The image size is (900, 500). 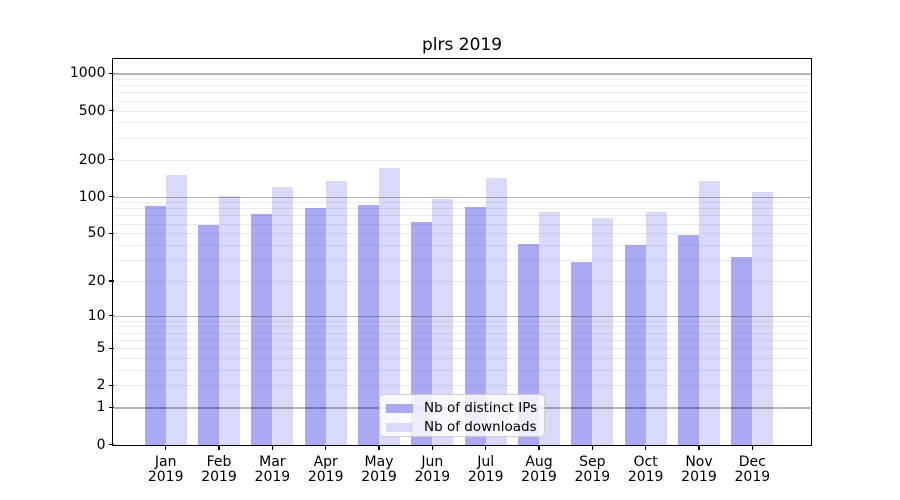 What do you see at coordinates (480, 427) in the screenshot?
I see `legend-label-downloads: Nb of downloads` at bounding box center [480, 427].